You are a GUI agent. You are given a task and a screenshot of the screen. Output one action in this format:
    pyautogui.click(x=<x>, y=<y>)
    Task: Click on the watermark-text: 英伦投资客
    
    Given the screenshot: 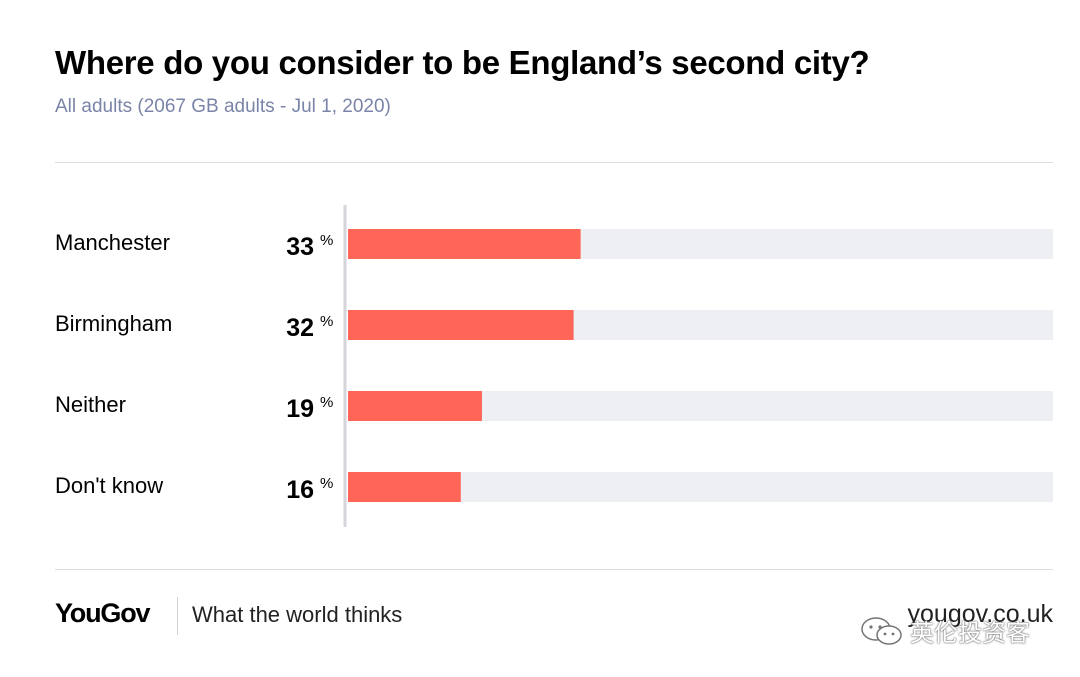 What is the action you would take?
    pyautogui.click(x=970, y=633)
    